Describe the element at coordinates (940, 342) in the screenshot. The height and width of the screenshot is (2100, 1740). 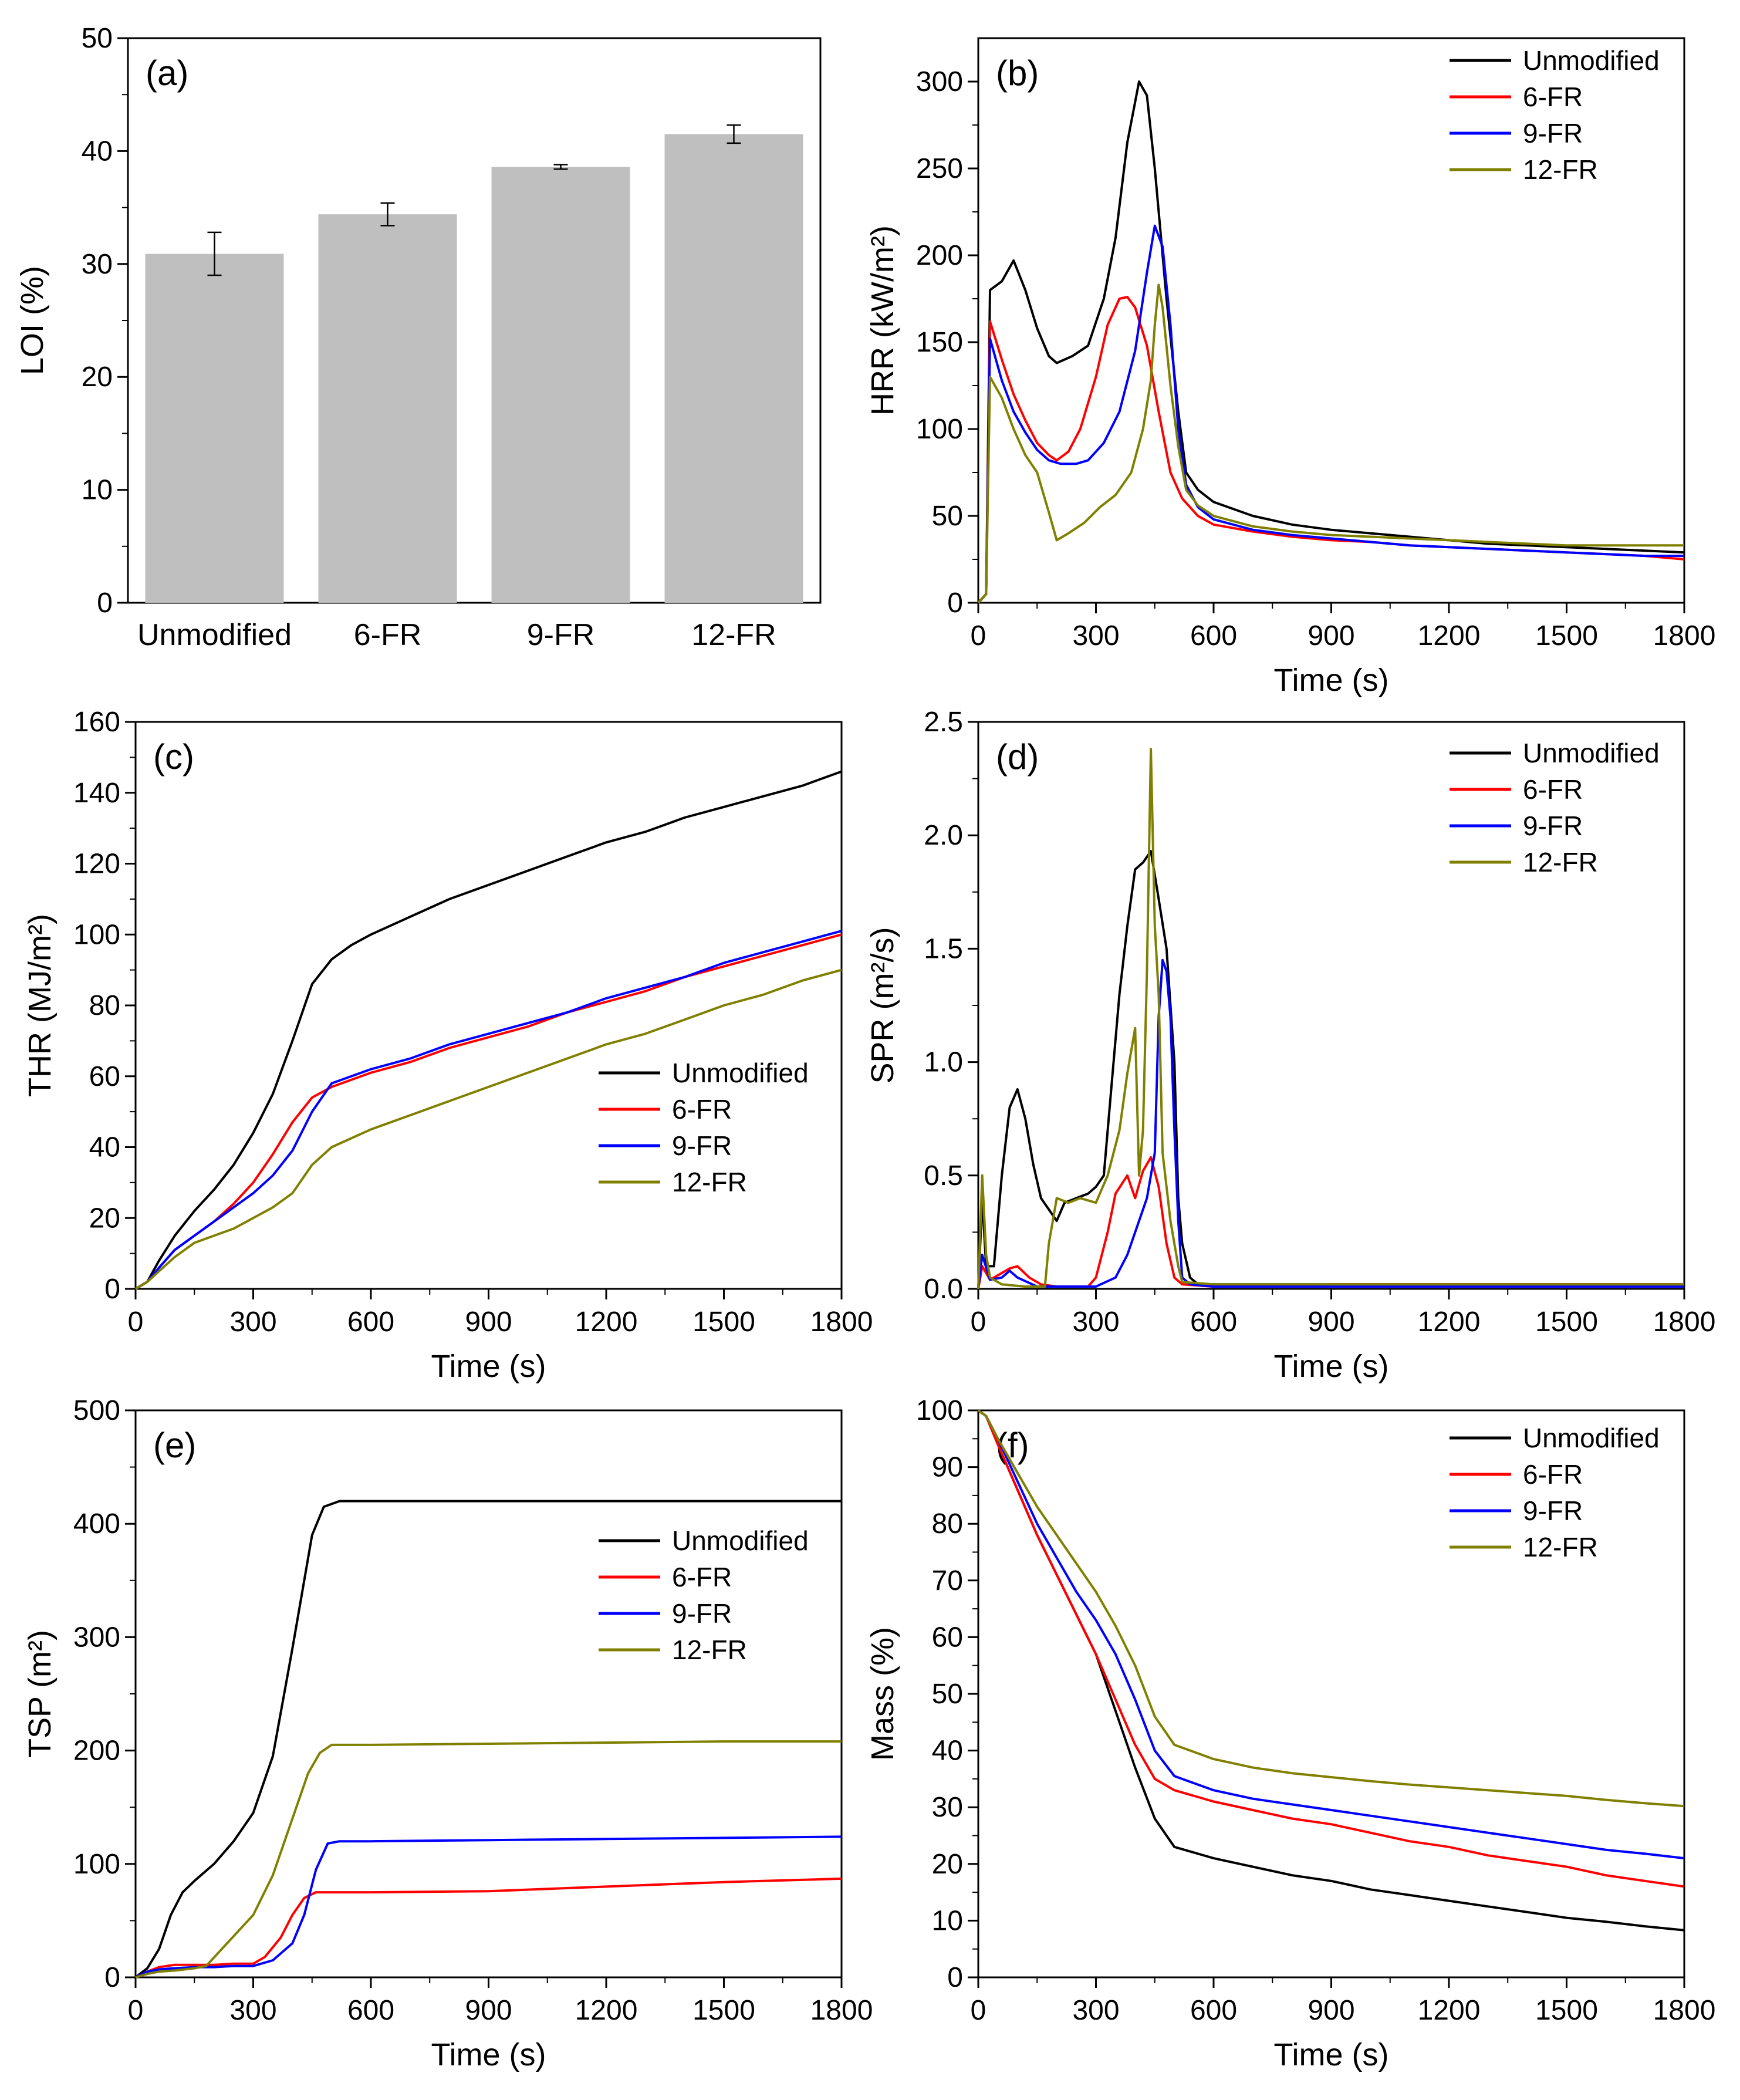
I see `y-tick-label: 150` at that location.